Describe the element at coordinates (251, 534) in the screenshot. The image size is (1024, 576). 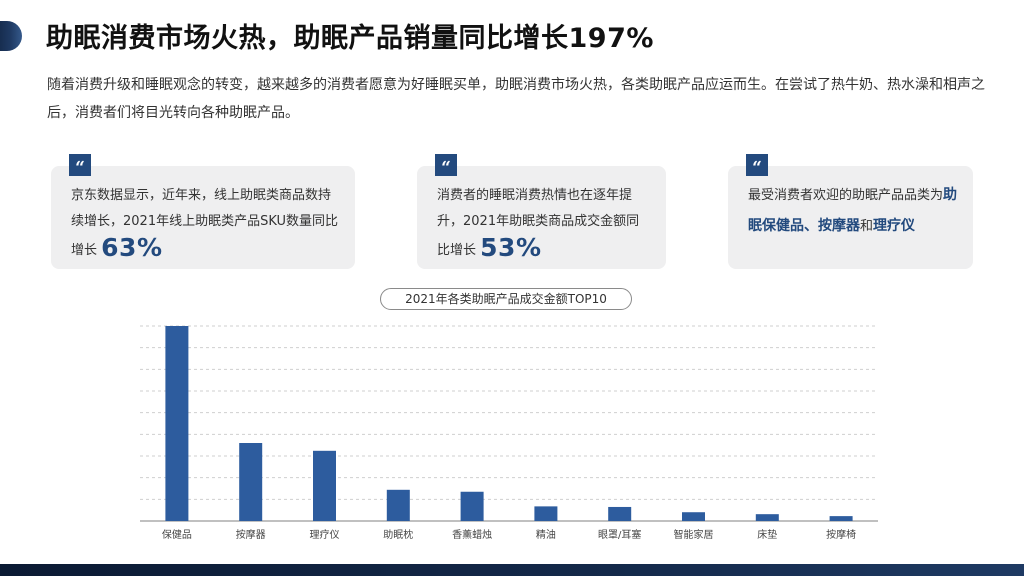
I see `x-tick-label: 按摩器` at that location.